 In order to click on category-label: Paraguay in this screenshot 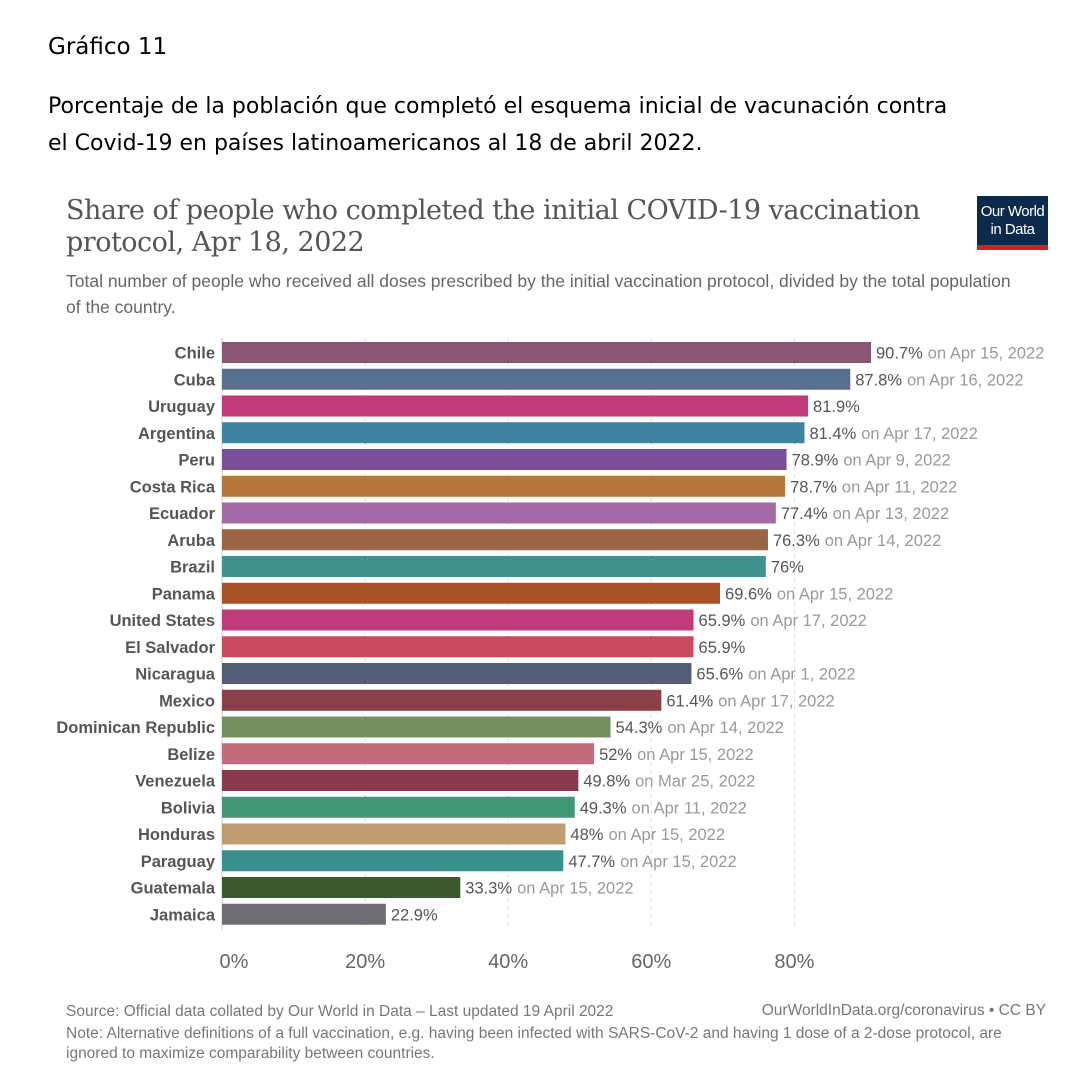, I will do `click(178, 862)`.